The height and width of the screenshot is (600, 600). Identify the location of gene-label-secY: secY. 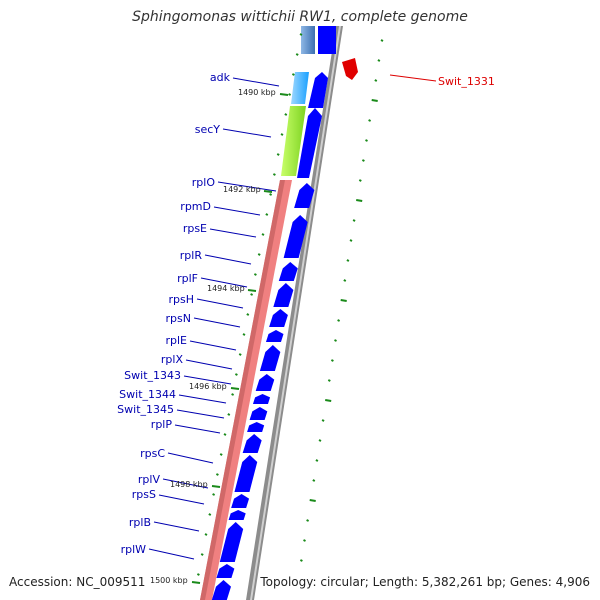
(208, 129).